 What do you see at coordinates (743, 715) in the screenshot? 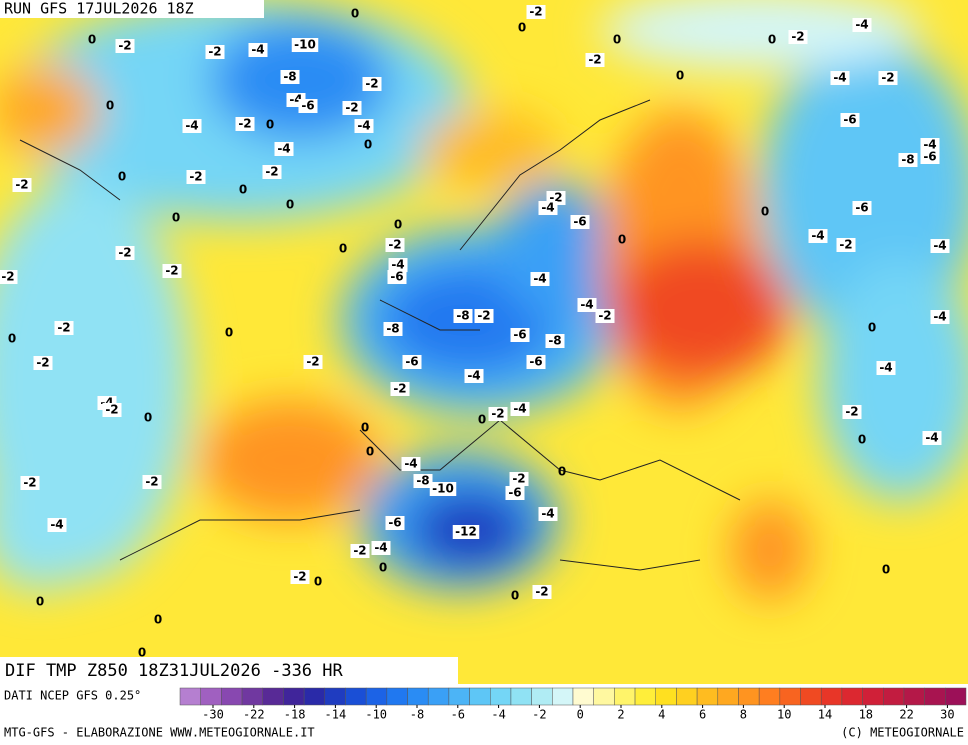
I see `colorbar-tick-label: 8` at bounding box center [743, 715].